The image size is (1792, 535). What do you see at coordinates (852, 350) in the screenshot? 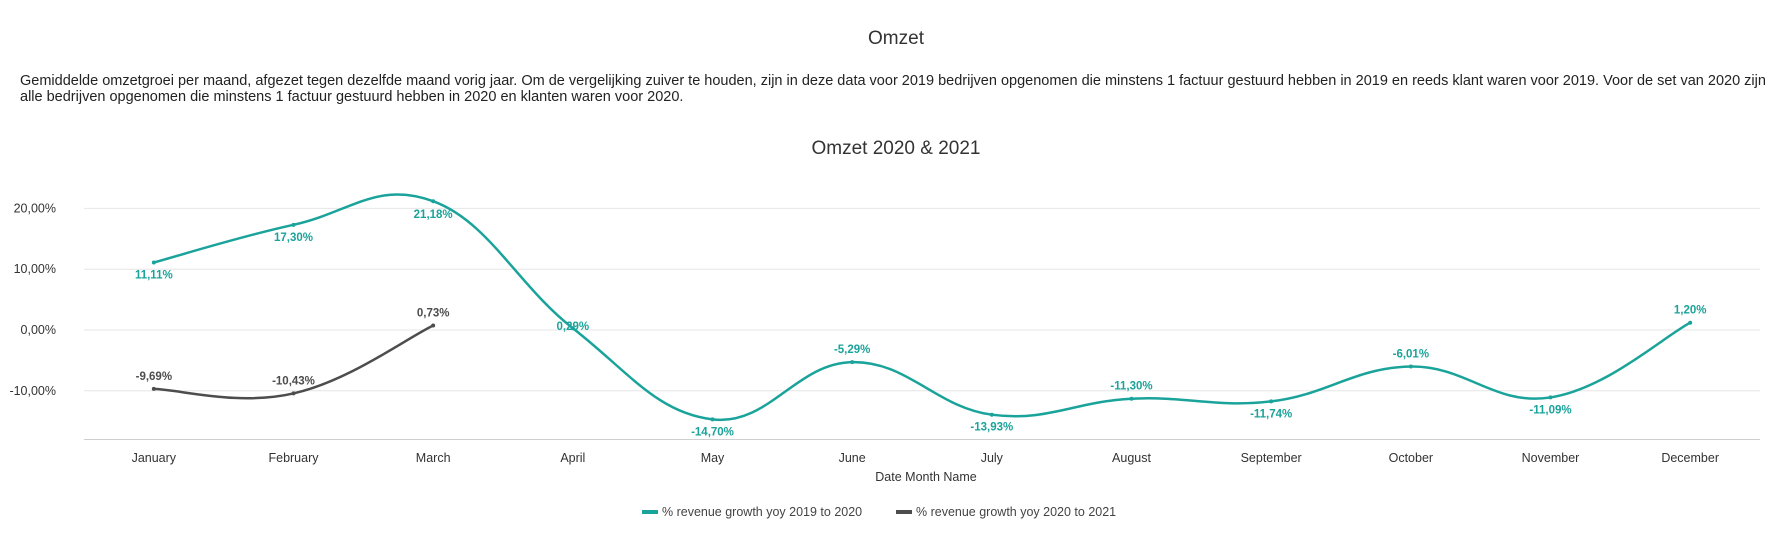
I see `data-label: -5,29%` at bounding box center [852, 350].